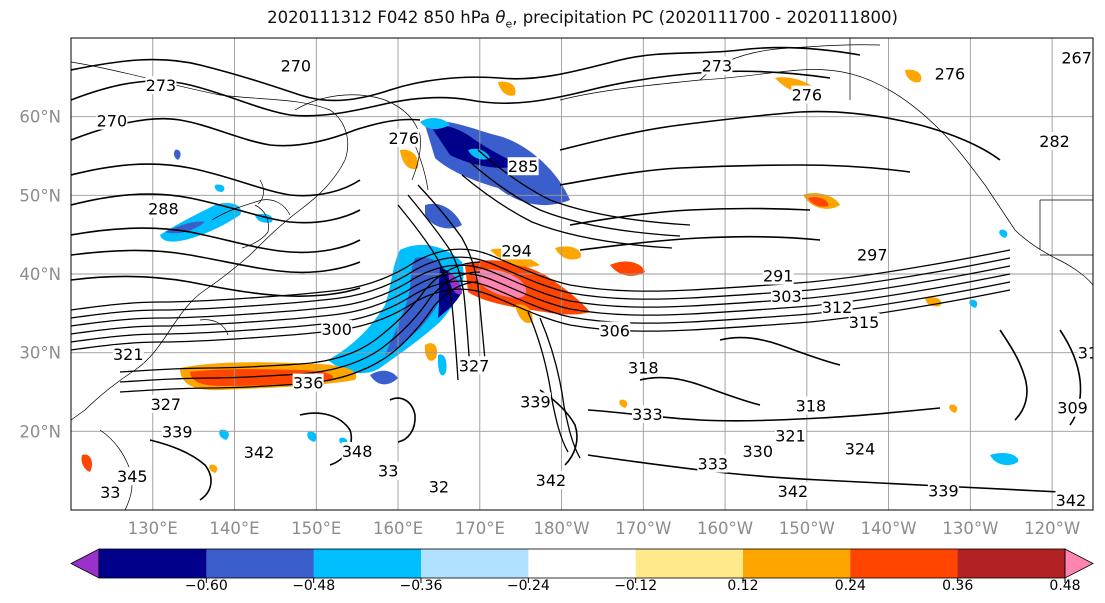 The width and height of the screenshot is (1105, 603). What do you see at coordinates (40, 195) in the screenshot?
I see `lat-tick-label: 50°N` at bounding box center [40, 195].